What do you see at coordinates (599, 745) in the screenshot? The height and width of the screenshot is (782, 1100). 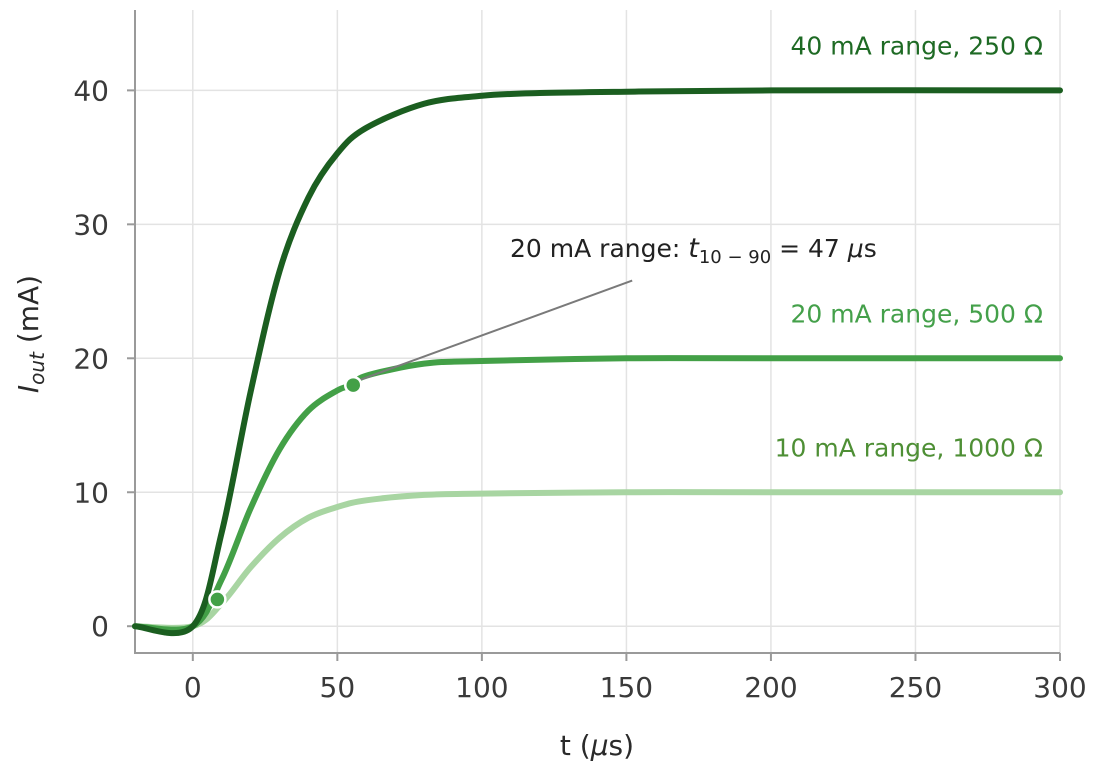 I see `x-axis-title-mu: μ` at bounding box center [599, 745].